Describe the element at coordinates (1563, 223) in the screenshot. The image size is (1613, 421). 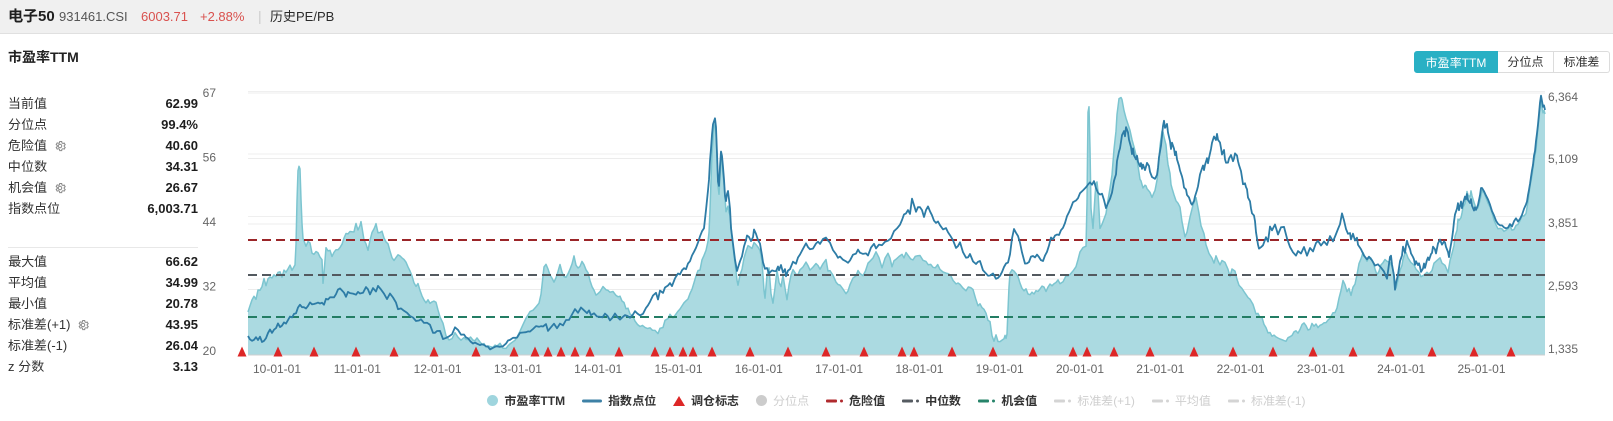
I see `svg-text: 3,851` at that location.